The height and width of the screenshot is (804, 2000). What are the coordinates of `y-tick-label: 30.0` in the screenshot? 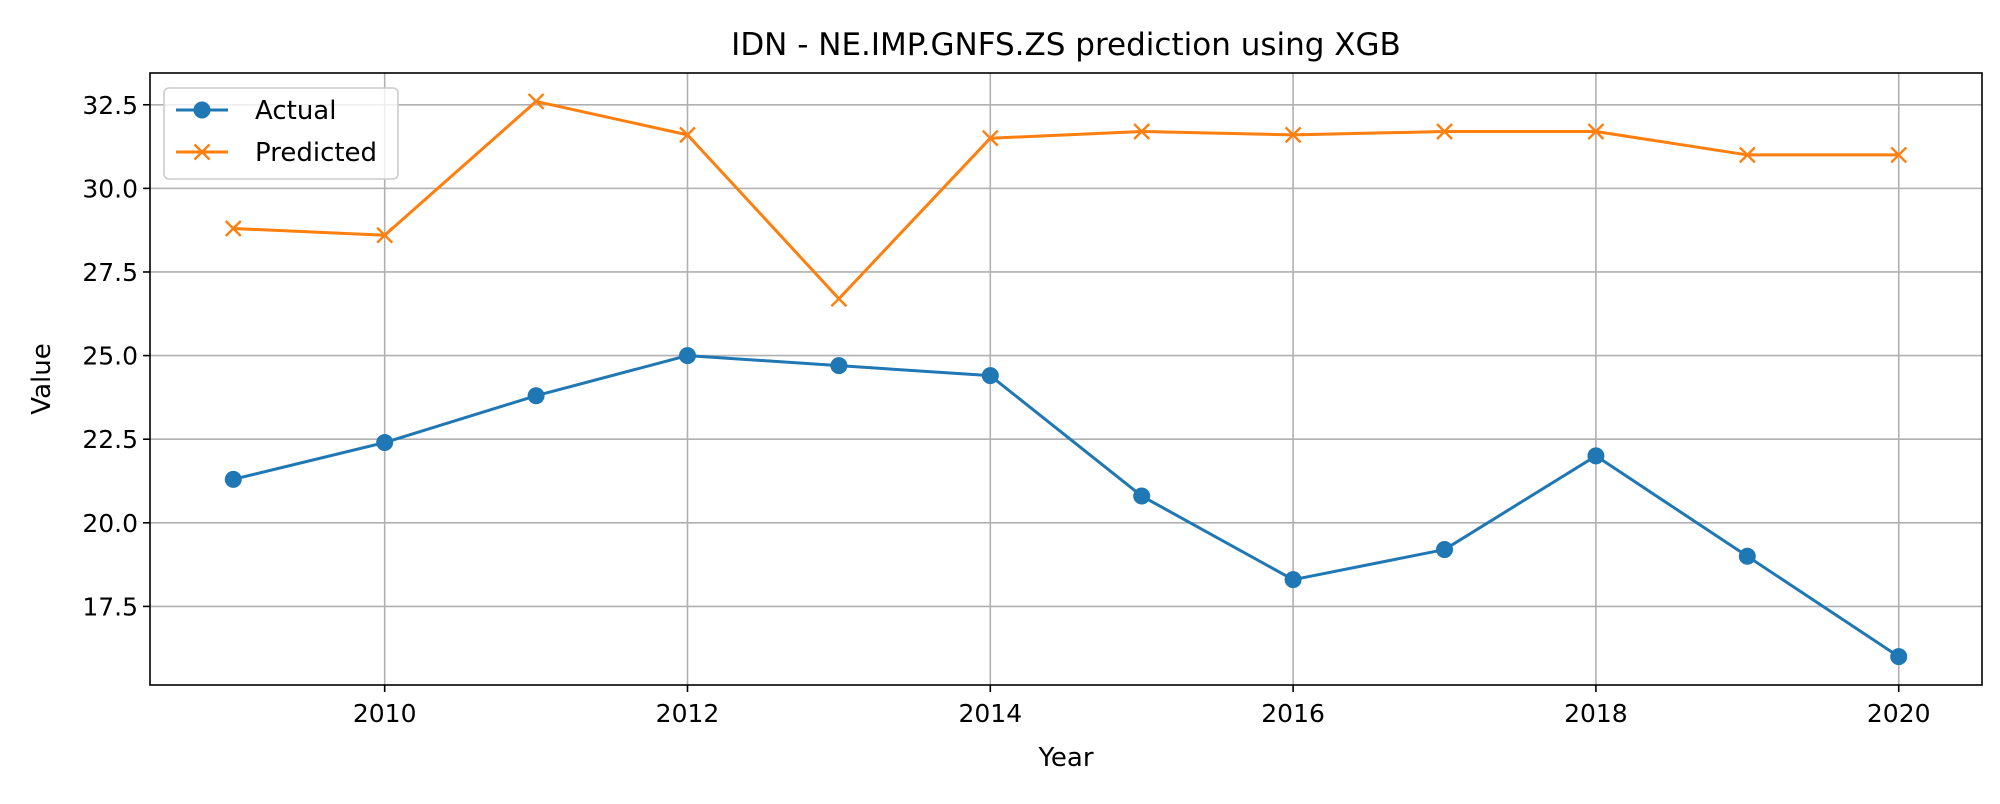 It's located at (110, 188).